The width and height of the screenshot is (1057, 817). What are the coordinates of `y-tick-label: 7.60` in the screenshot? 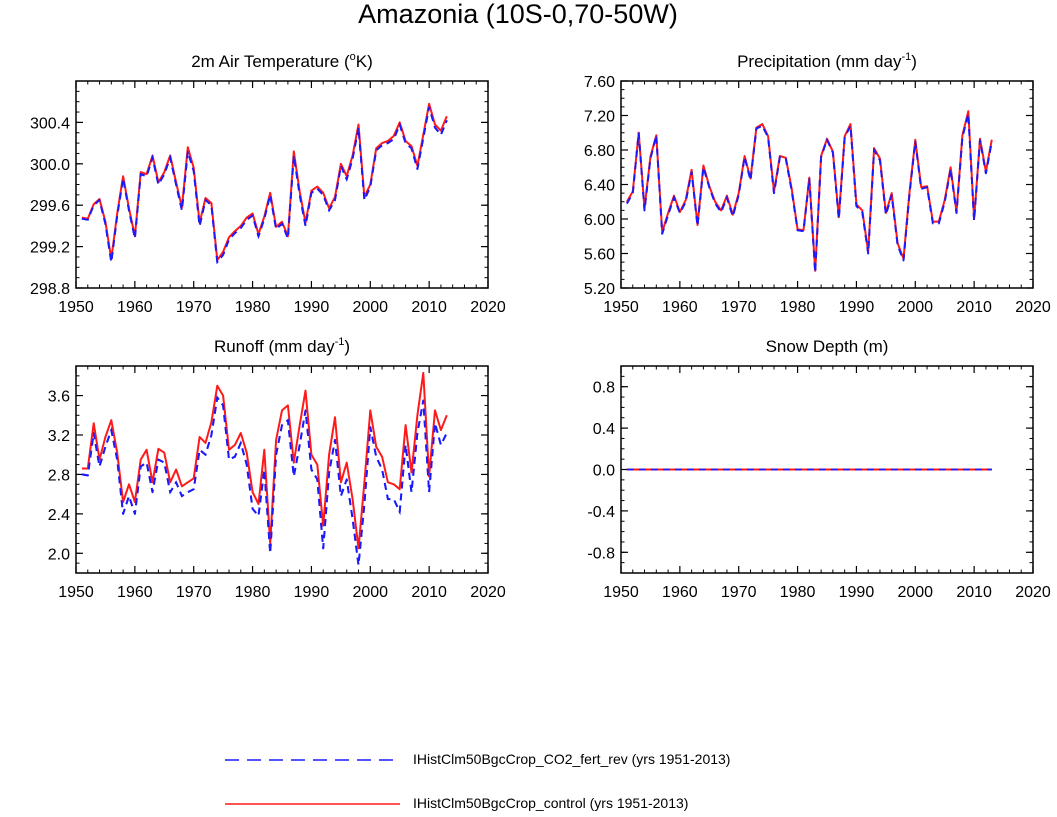 It's located at (599, 82).